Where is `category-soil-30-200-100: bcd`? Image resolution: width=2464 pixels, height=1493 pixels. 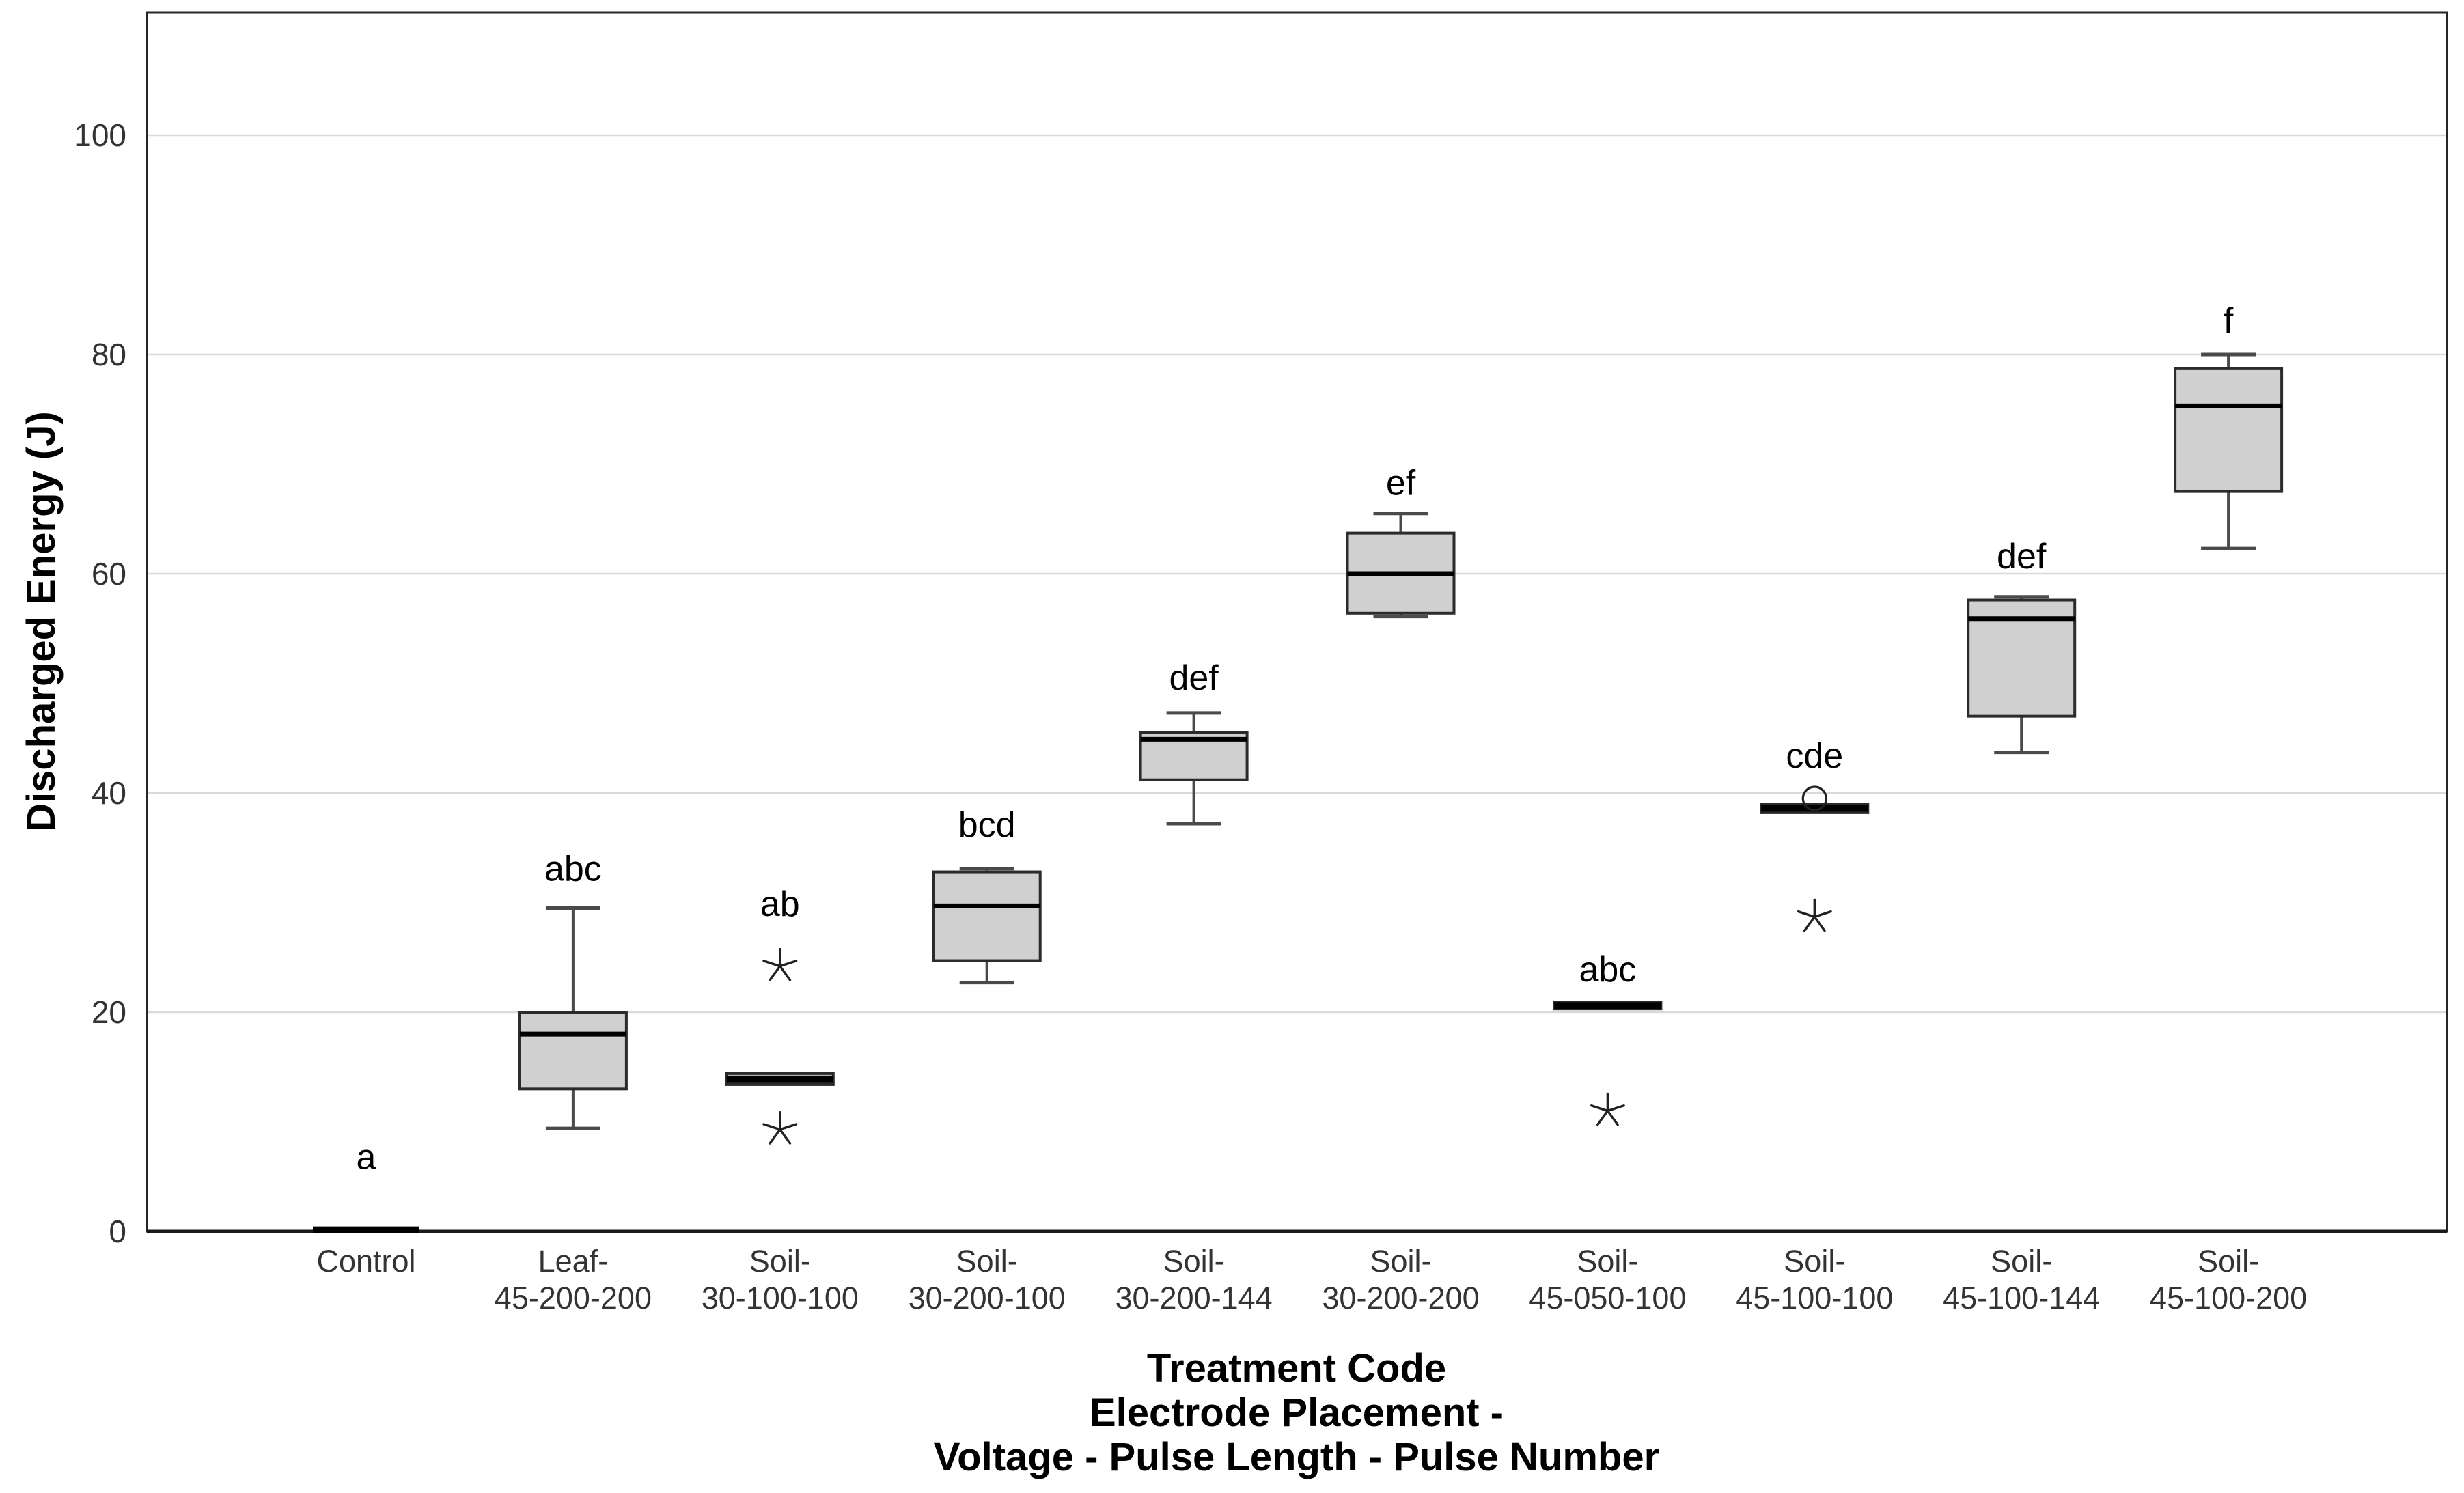 category-soil-30-200-100: bcd is located at coordinates (987, 895).